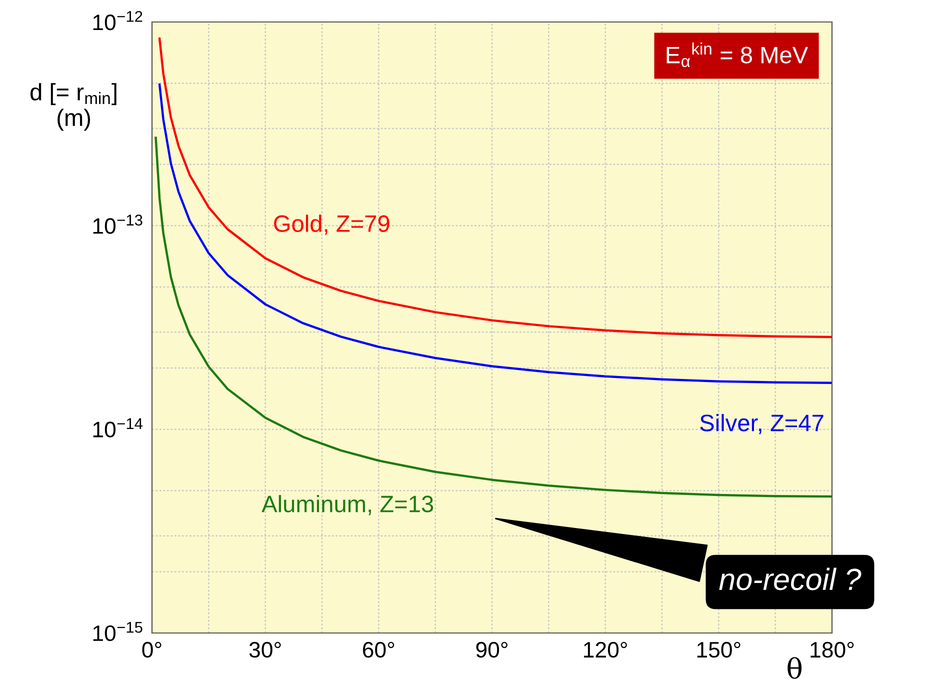 This screenshot has height=685, width=933. I want to click on series-label: Silver, Z=47, so click(762, 424).